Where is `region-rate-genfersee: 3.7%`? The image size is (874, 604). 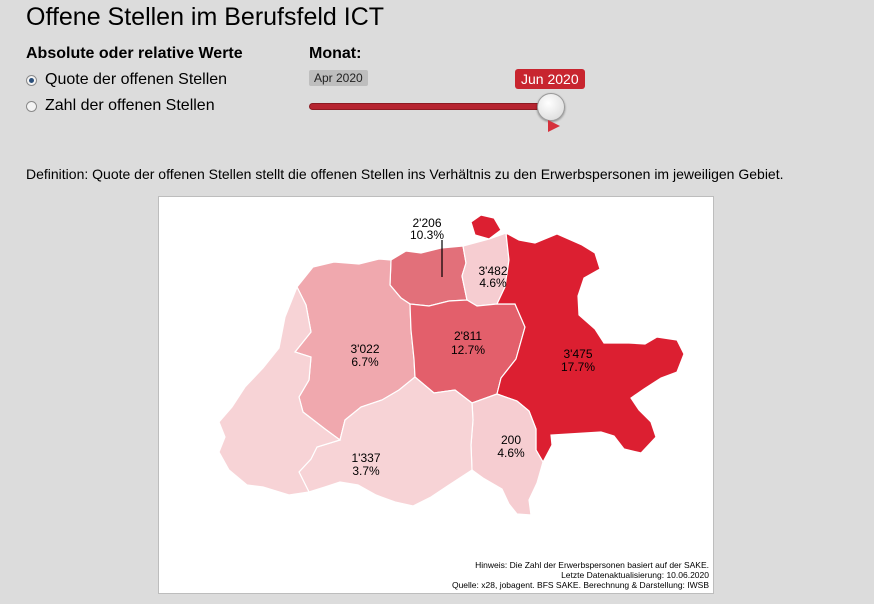 region-rate-genfersee: 3.7% is located at coordinates (366, 471).